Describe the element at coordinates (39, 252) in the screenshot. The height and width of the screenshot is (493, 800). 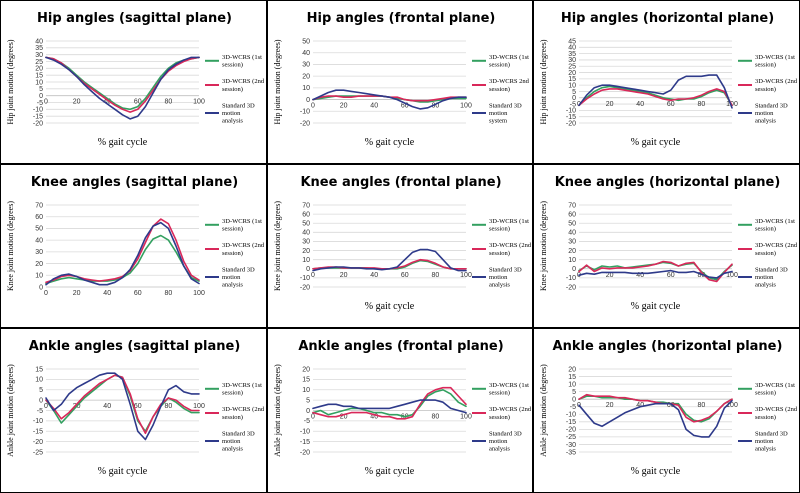
I see `y-tick-label: 30` at that location.